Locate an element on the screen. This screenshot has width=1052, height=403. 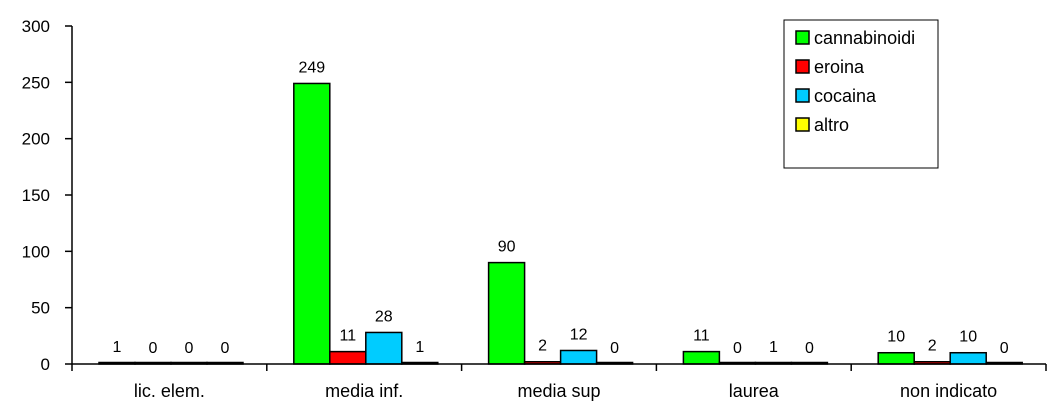
data-label-cannabinoidi: 1 is located at coordinates (117, 347).